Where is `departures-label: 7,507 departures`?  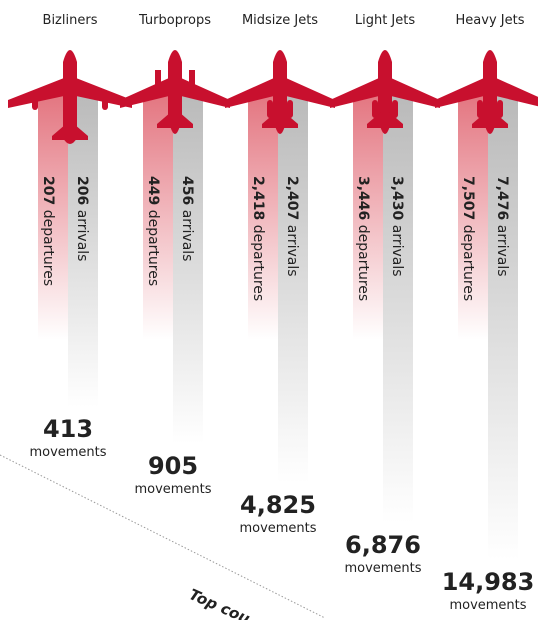 departures-label: 7,507 departures is located at coordinates (468, 238).